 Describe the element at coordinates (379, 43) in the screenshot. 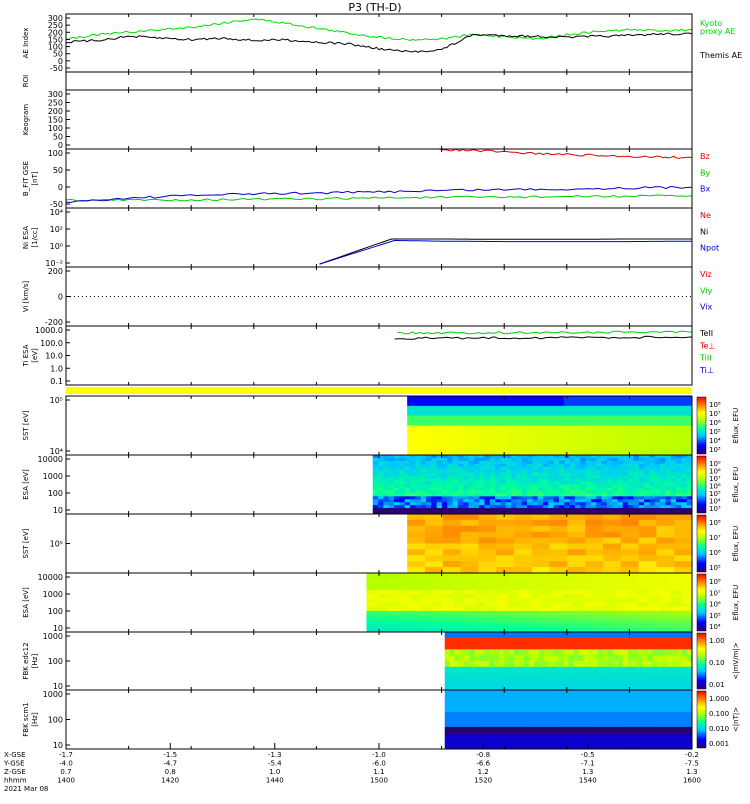

I see `panel-frame-ae` at that location.